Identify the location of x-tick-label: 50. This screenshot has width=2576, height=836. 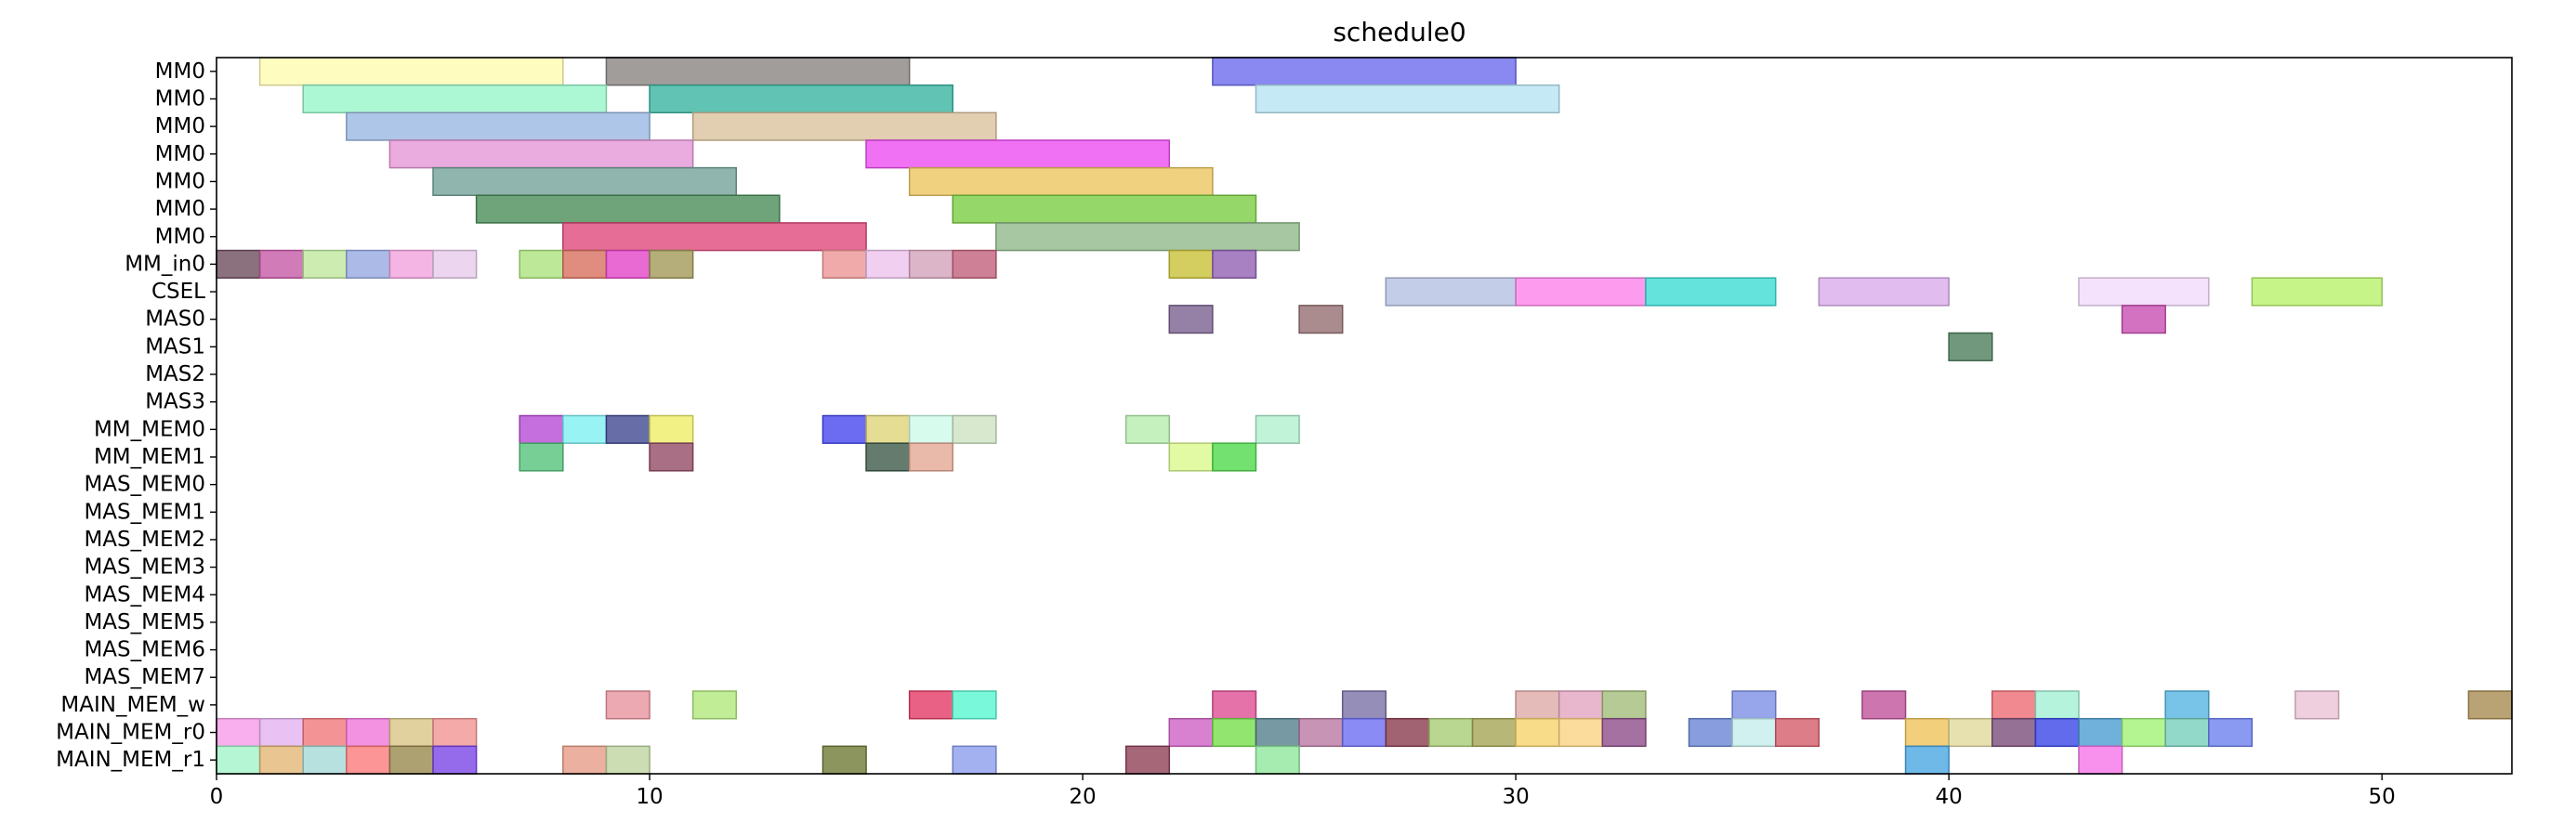
(2382, 797).